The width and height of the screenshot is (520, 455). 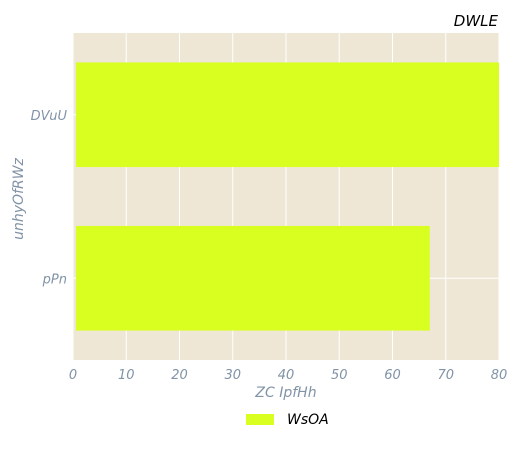 I want to click on legend: WsOA, so click(x=287, y=420).